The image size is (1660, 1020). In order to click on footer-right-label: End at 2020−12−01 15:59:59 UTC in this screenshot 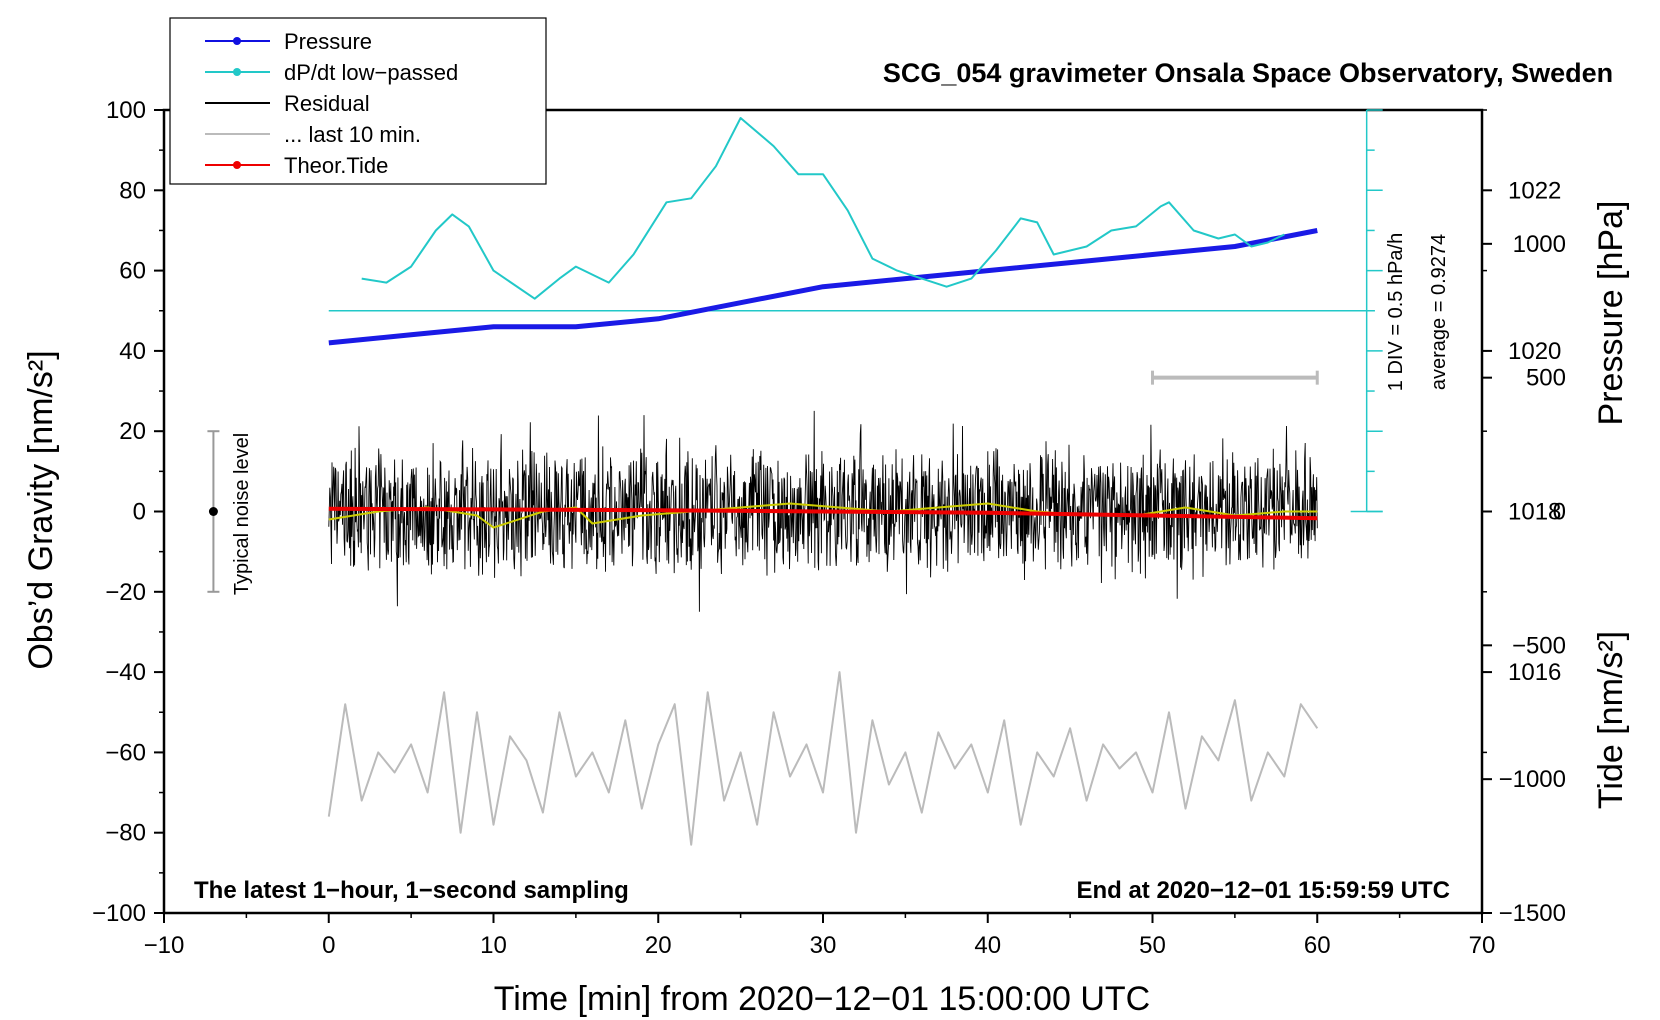, I will do `click(1263, 890)`.